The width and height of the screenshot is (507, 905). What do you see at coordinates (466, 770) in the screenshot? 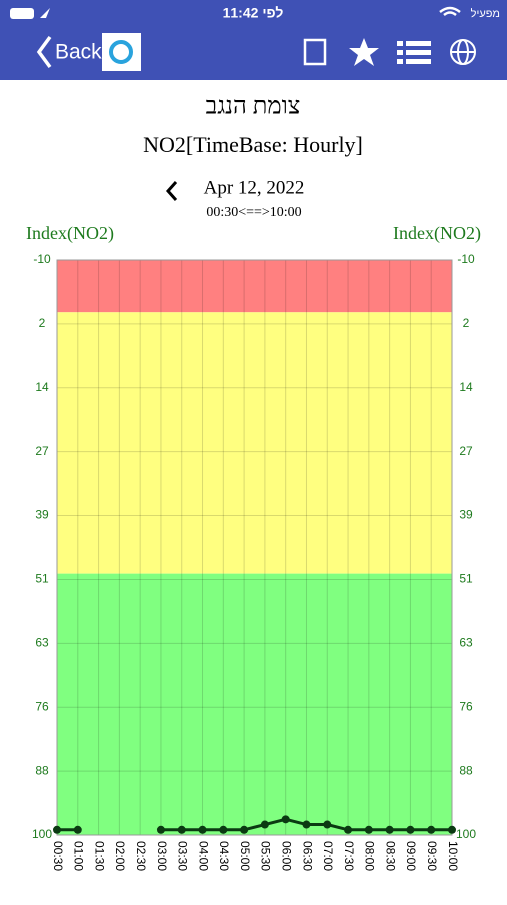
I see `y2-tick-label: 88` at bounding box center [466, 770].